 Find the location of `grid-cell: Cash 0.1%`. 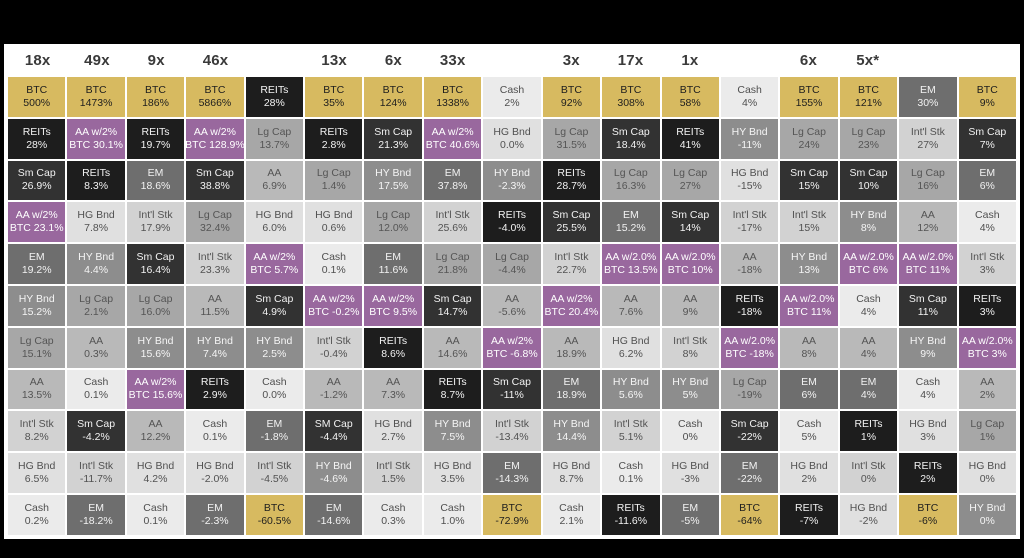

grid-cell: Cash 0.1% is located at coordinates (215, 431).